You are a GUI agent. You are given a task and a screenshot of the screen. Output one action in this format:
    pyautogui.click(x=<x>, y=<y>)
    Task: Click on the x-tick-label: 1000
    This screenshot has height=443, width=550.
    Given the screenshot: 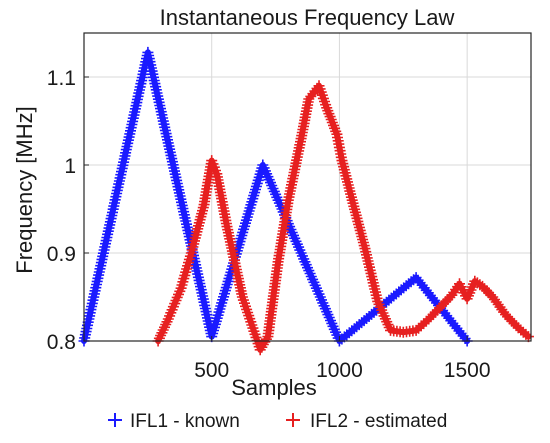 What is the action you would take?
    pyautogui.click(x=339, y=370)
    